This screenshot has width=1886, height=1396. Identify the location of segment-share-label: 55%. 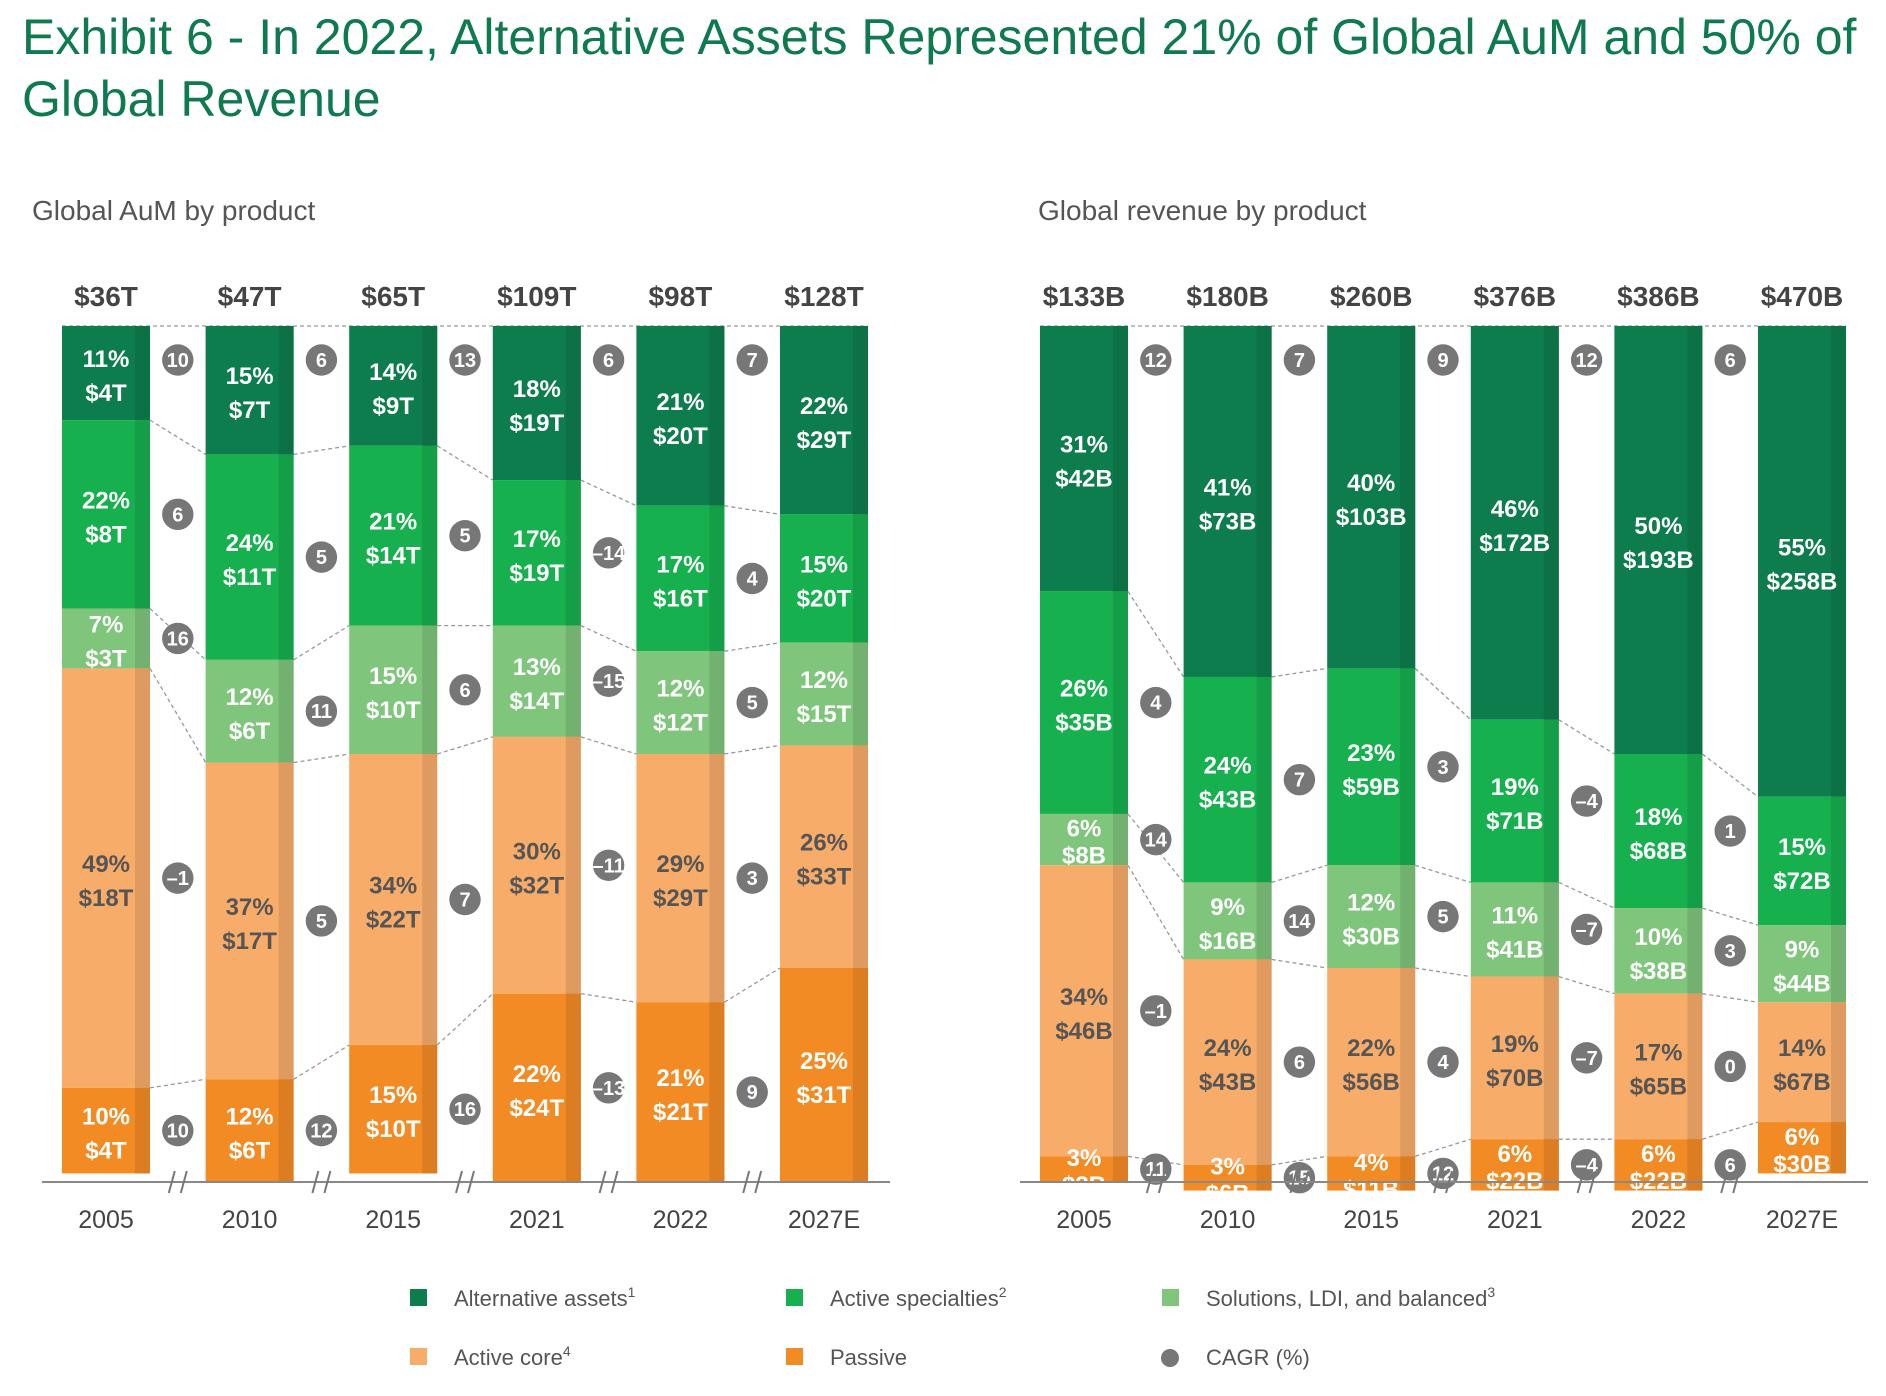
(1802, 547).